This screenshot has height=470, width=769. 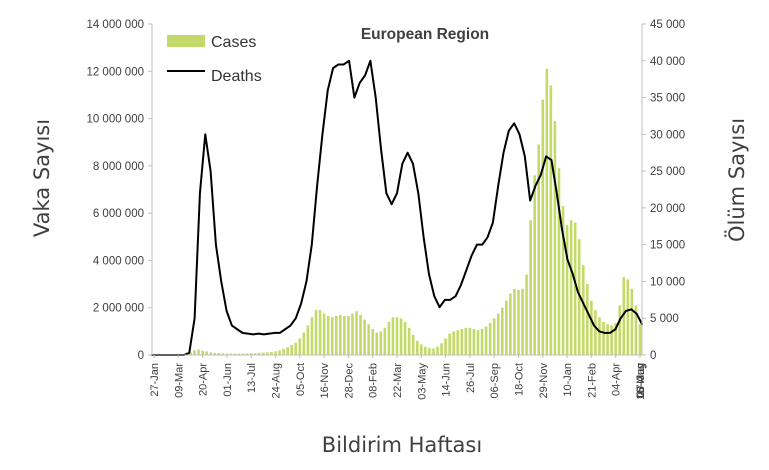 I want to click on right-tick-label: 45 000, so click(x=667, y=25).